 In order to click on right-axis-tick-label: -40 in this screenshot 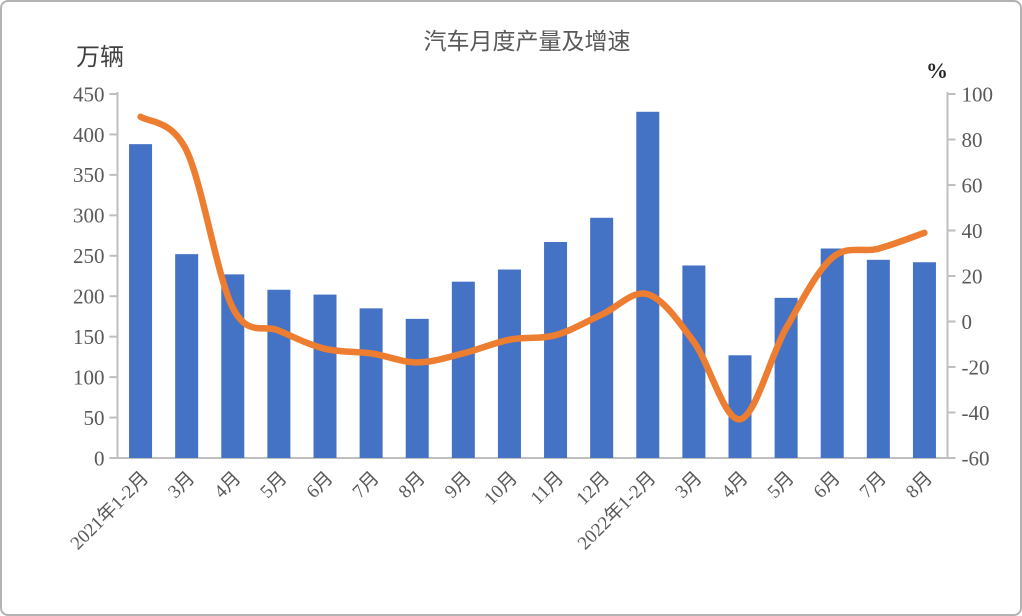, I will do `click(976, 413)`.